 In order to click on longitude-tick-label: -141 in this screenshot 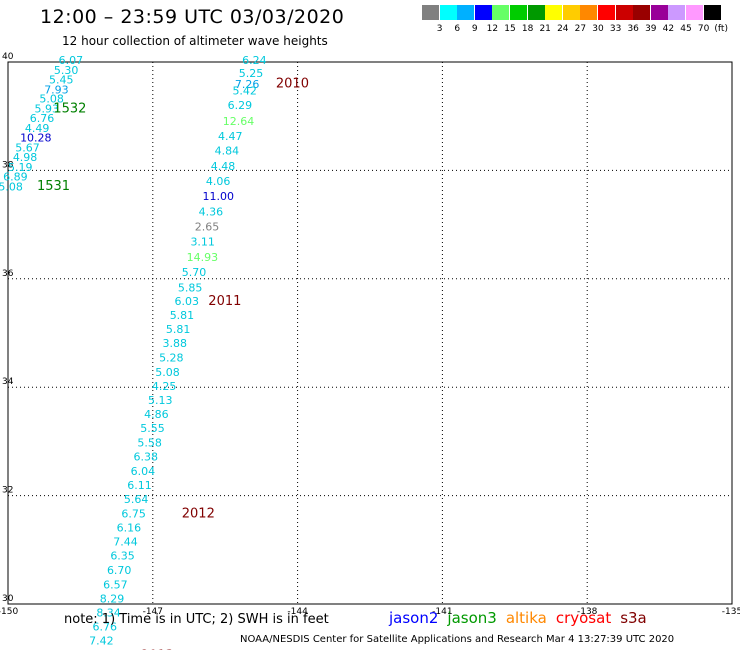, I will do `click(442, 612)`.